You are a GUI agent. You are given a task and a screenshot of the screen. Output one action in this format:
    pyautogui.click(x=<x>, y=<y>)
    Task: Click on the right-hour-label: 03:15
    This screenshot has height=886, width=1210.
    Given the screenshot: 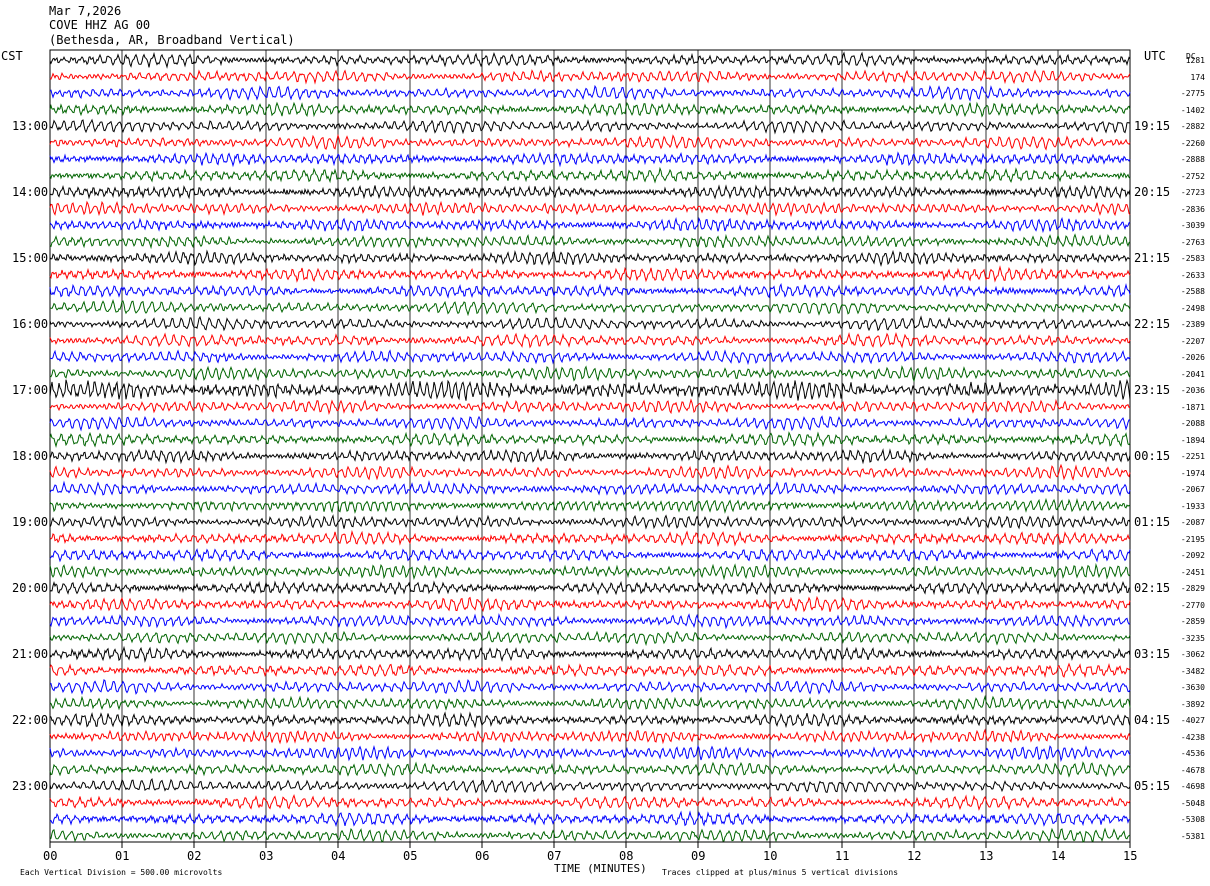 What is the action you would take?
    pyautogui.click(x=1152, y=654)
    